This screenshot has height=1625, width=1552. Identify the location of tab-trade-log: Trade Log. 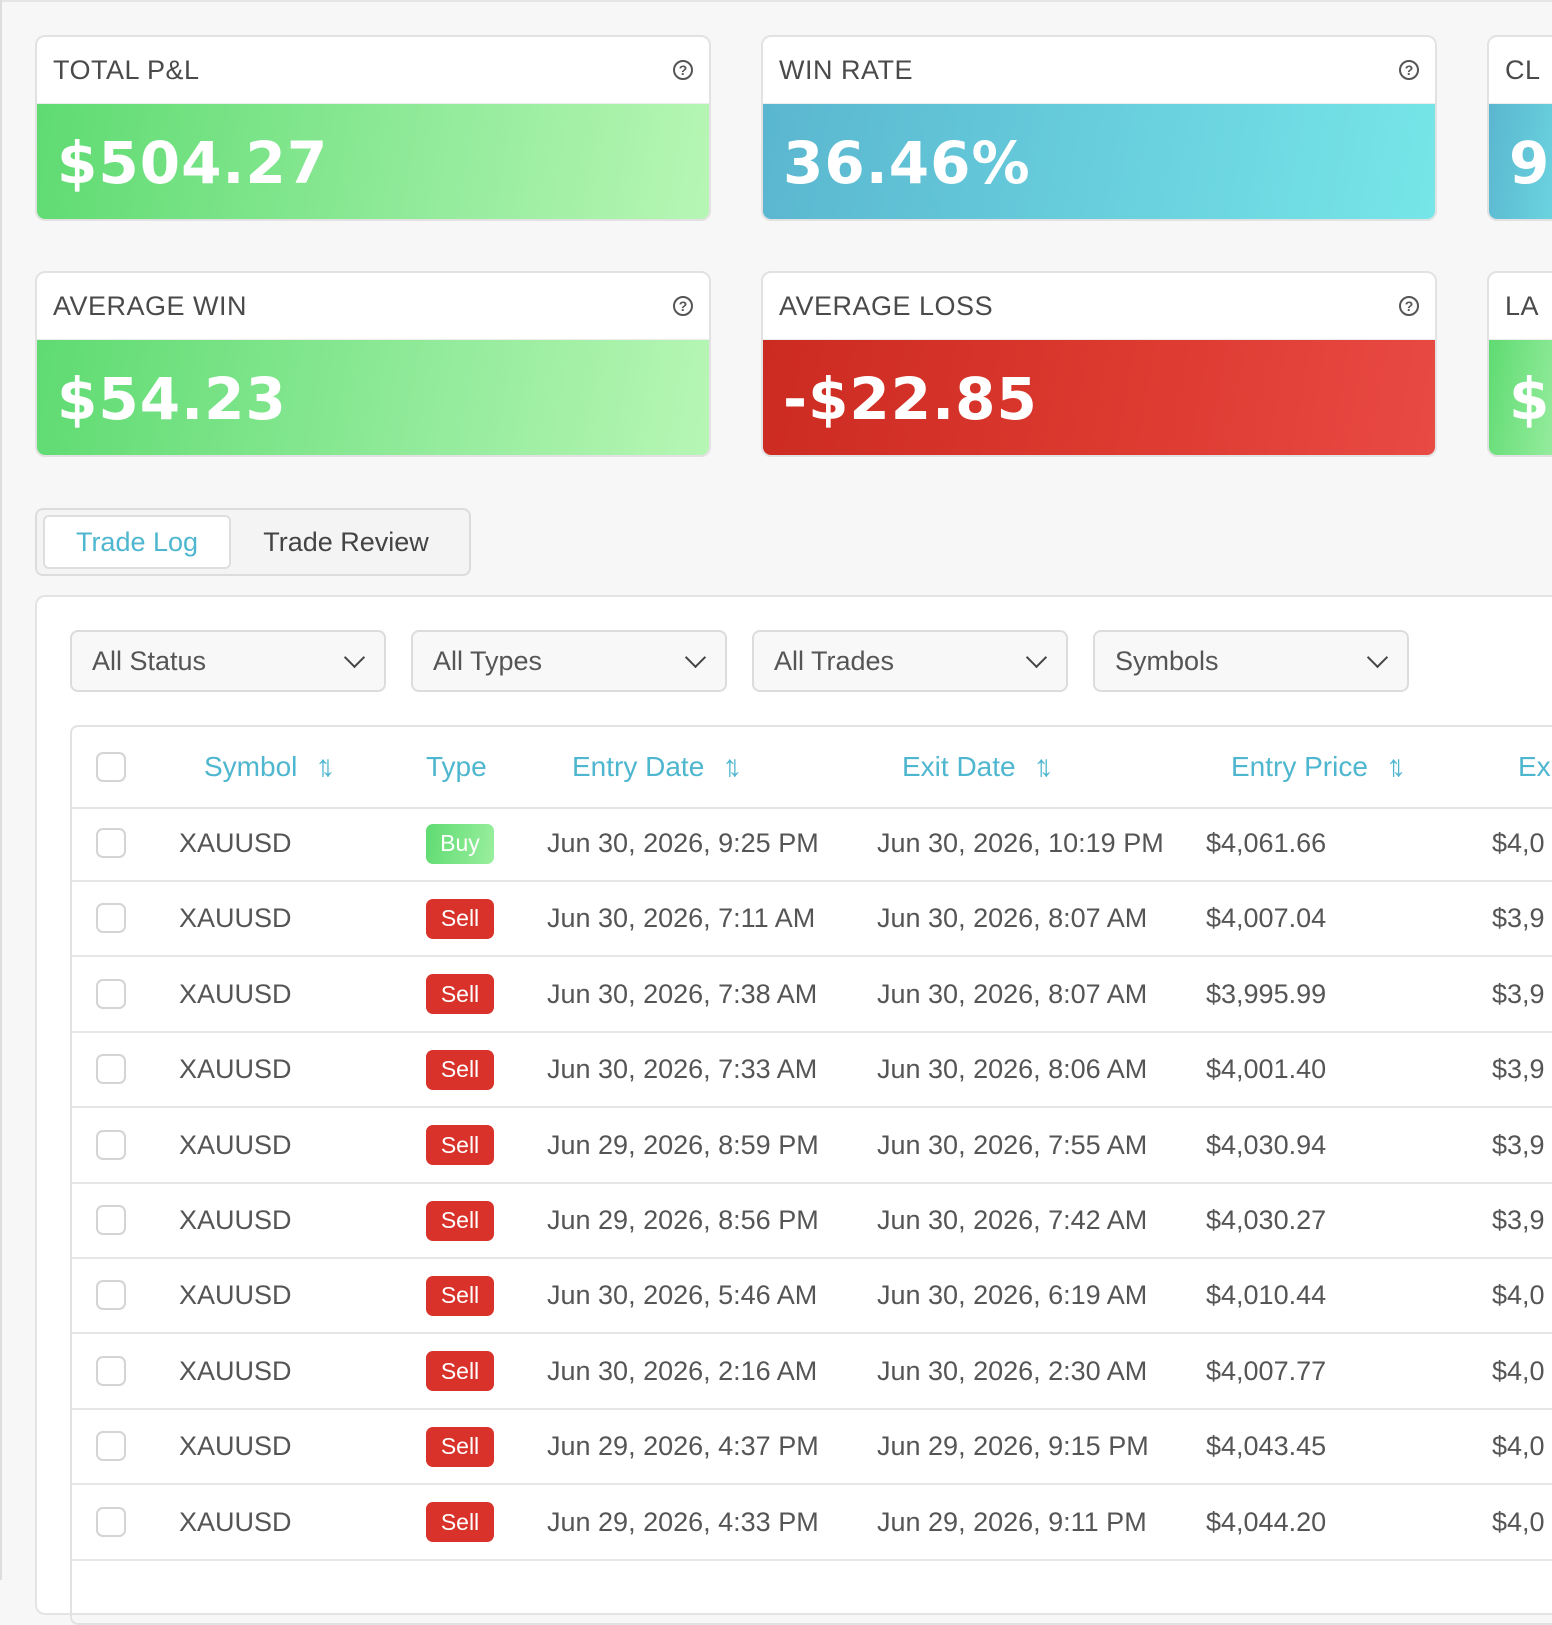
(137, 542).